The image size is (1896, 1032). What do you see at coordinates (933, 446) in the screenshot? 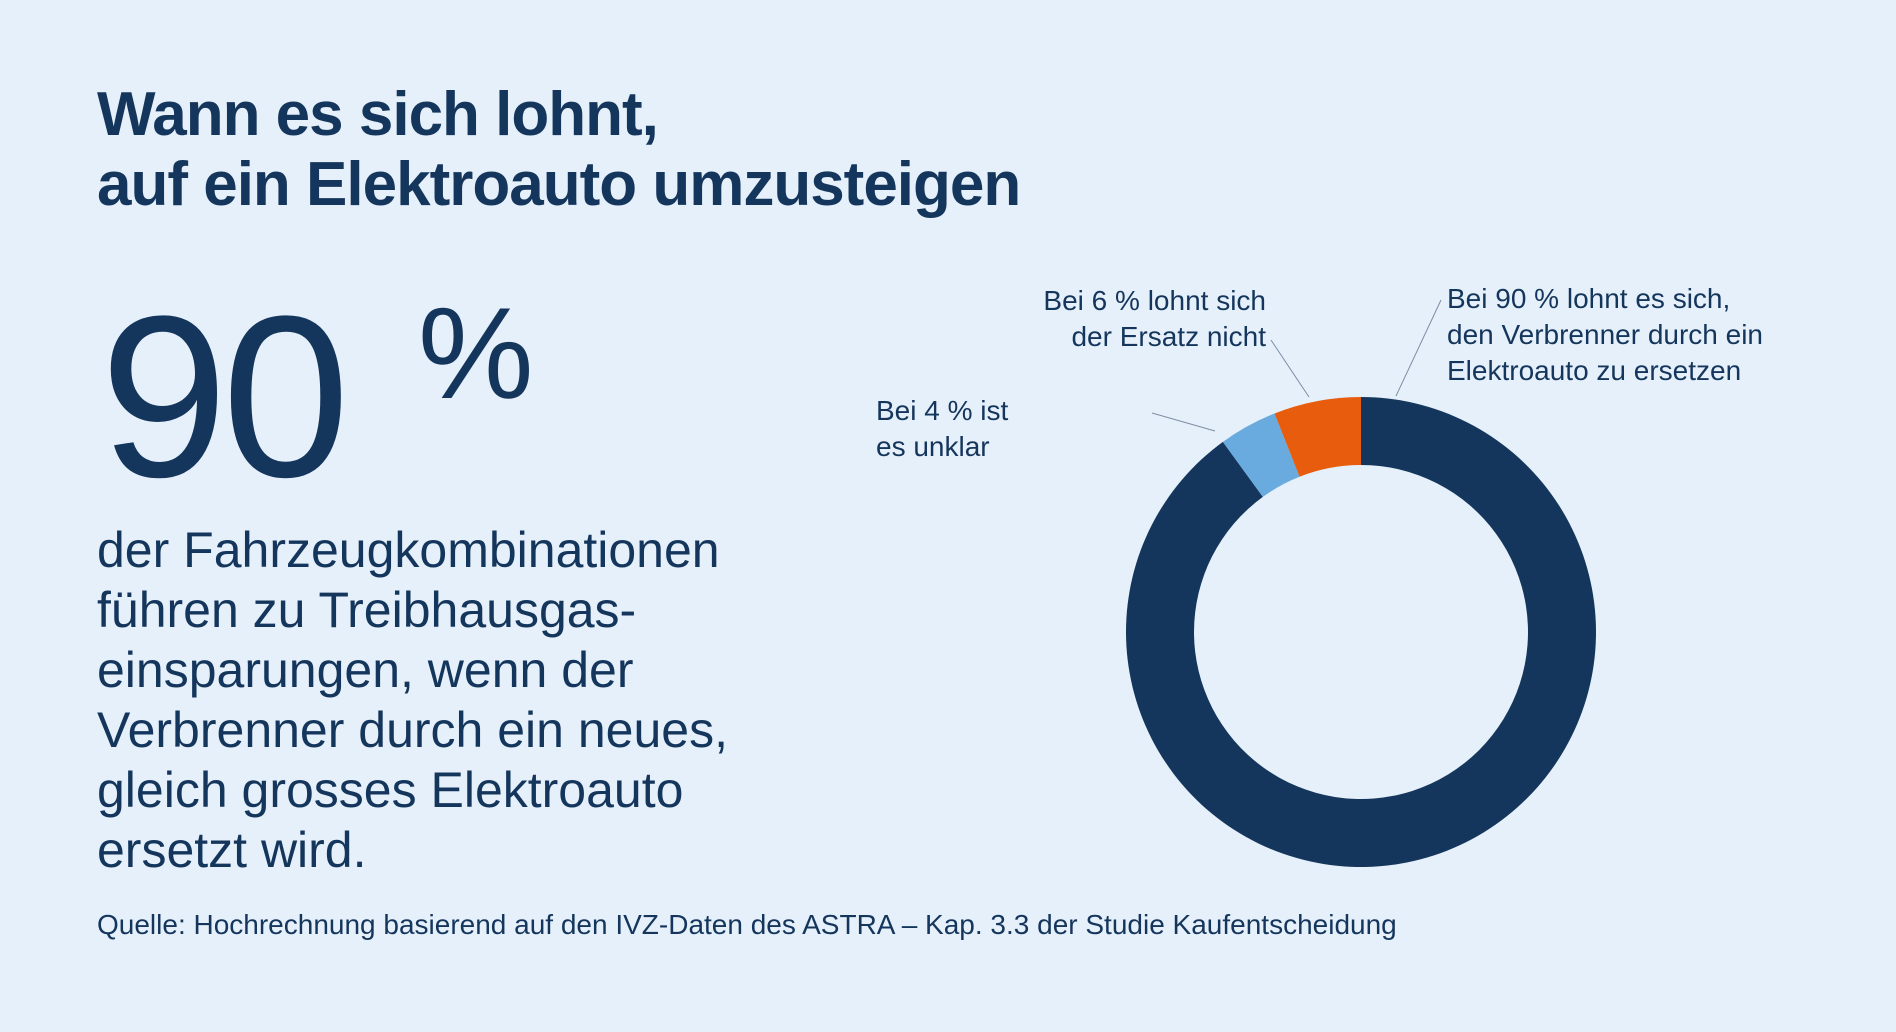
I see `slice-label-line: es unklar` at bounding box center [933, 446].